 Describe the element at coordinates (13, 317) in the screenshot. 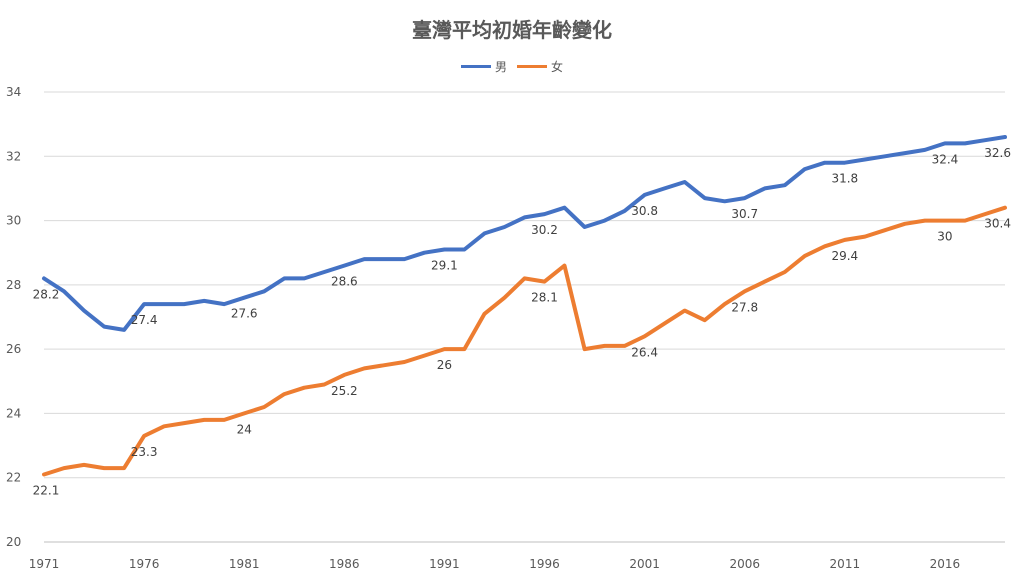

I see `y-axis-tick-labels: 20 22 24 26 28 30 32 34` at that location.